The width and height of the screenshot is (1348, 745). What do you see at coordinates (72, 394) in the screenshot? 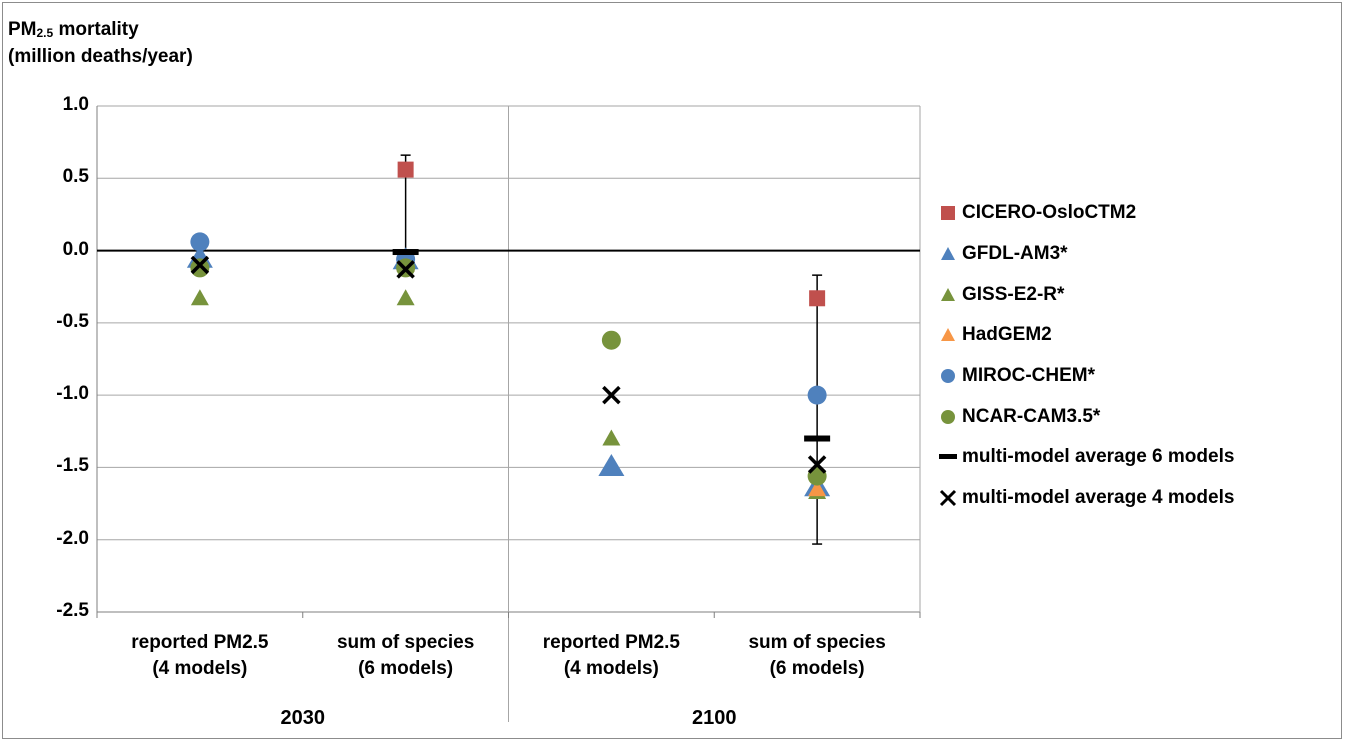
I see `y-tick-label: -1.0` at bounding box center [72, 394].